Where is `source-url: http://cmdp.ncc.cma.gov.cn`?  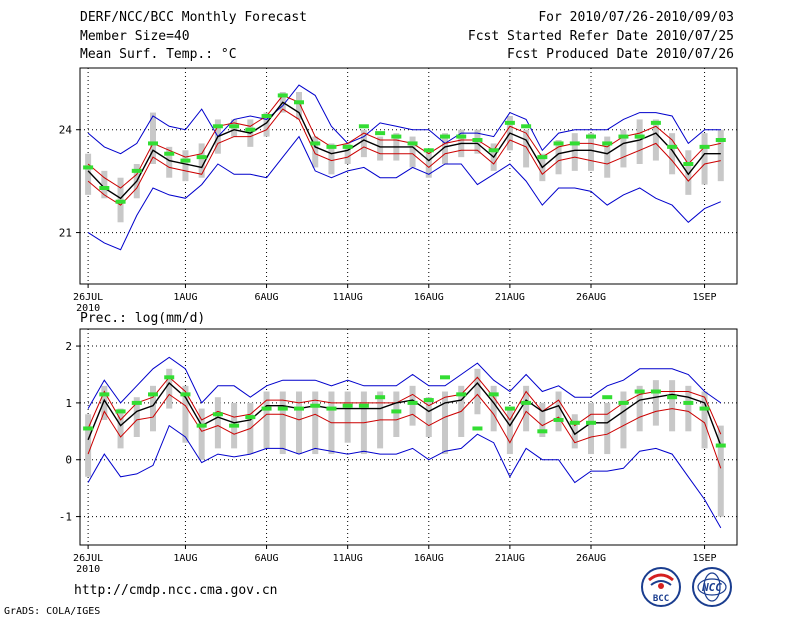
source-url: http://cmdp.ncc.cma.gov.cn is located at coordinates (176, 590).